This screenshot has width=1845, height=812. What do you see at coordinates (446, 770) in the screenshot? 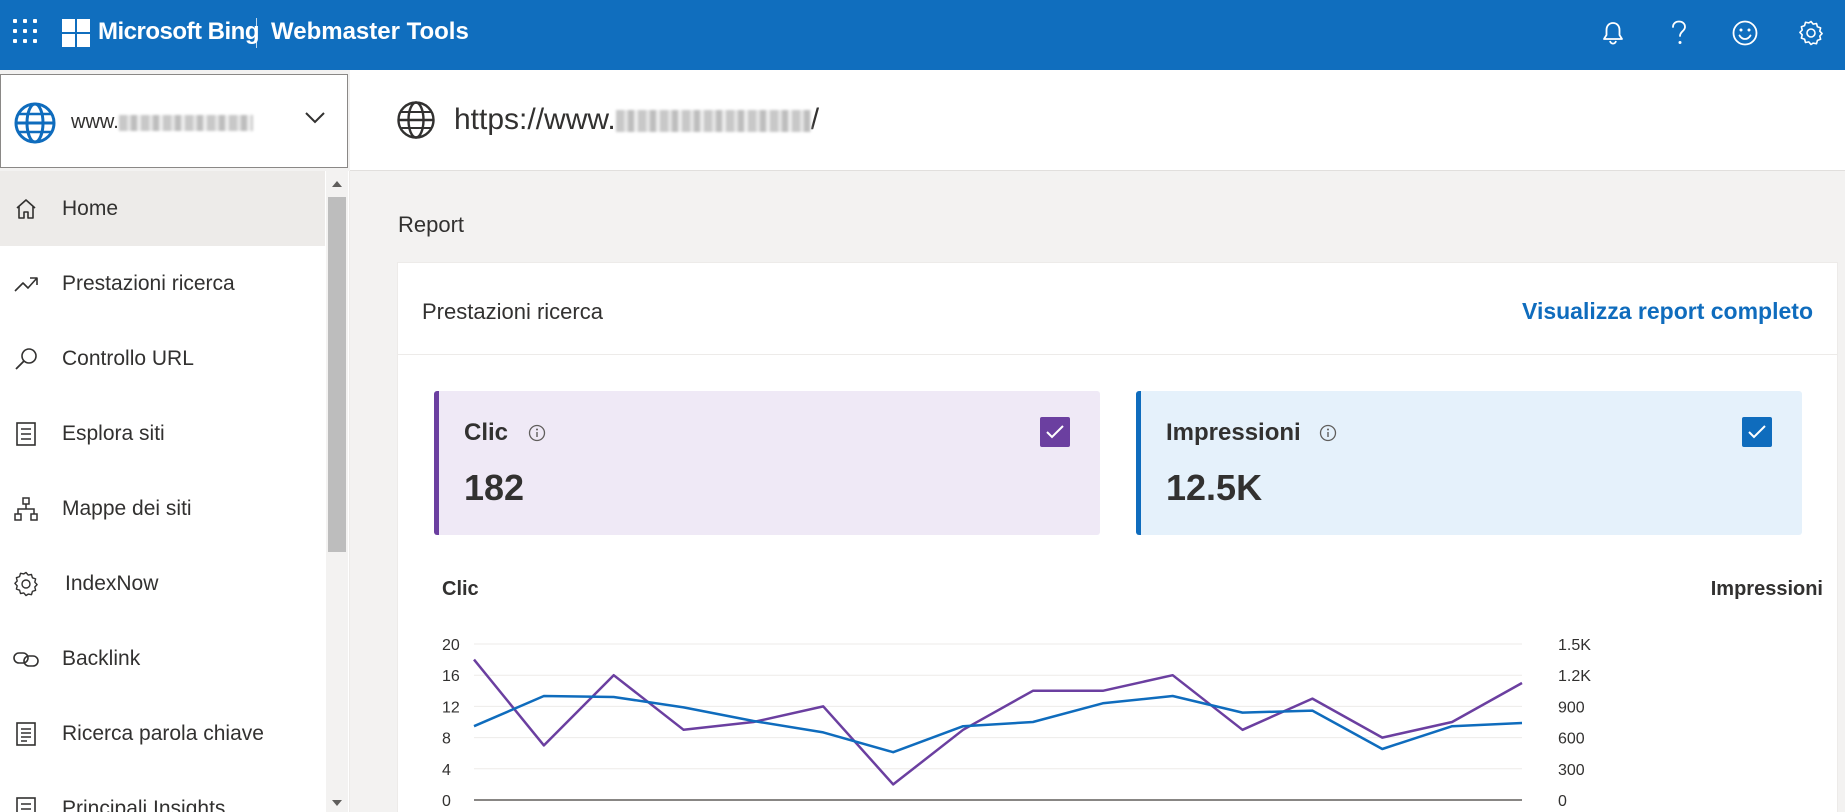
I see `left-tick-label: 4` at bounding box center [446, 770].